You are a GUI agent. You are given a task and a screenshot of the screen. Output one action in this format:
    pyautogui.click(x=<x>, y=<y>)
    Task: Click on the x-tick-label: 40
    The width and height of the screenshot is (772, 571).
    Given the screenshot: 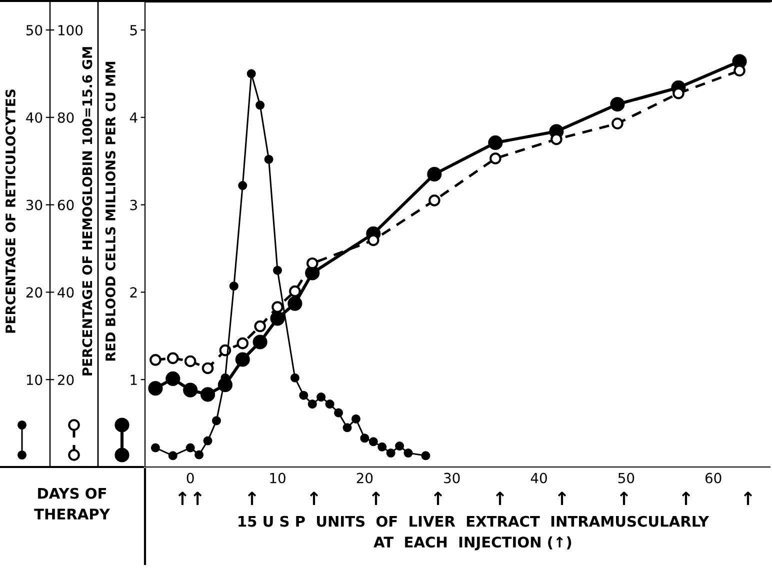 What is the action you would take?
    pyautogui.click(x=538, y=478)
    